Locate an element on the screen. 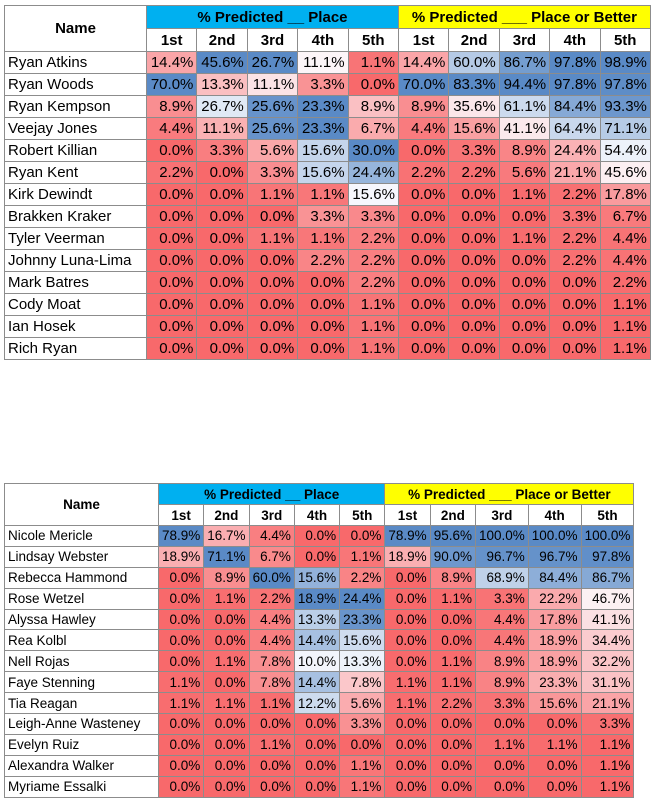 Image resolution: width=660 pixels, height=806 pixels. percentage-cell: 84.4% is located at coordinates (554, 577).